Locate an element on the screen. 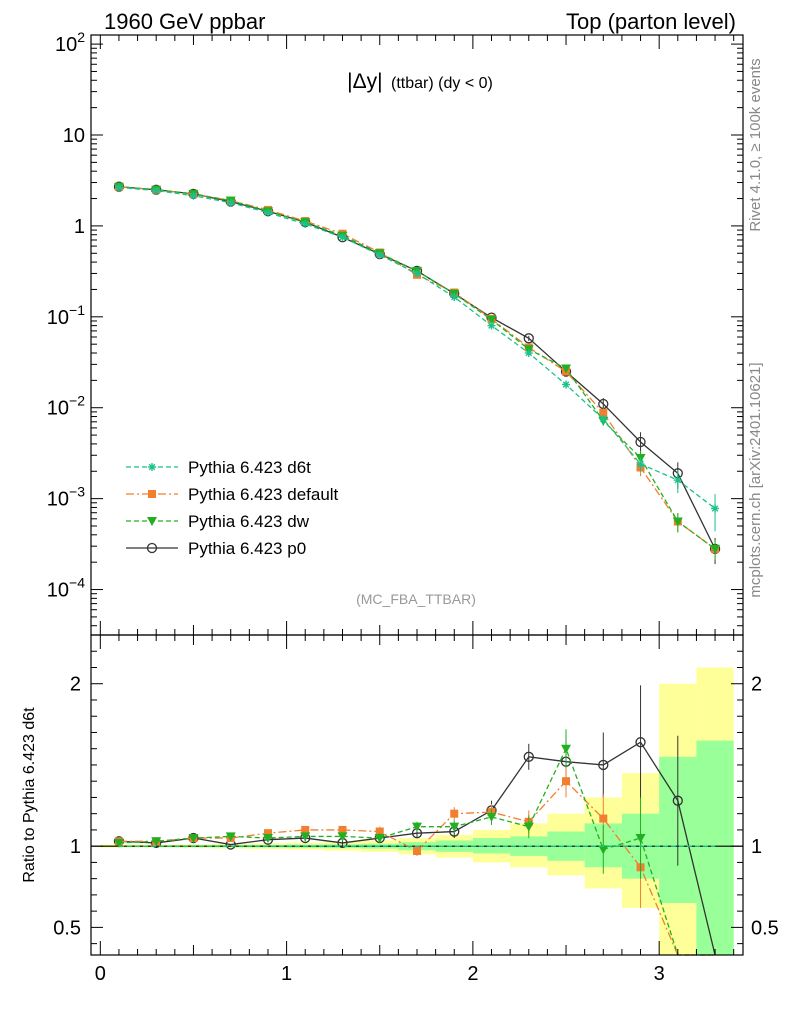 The height and width of the screenshot is (1024, 786). legend-label: Pythia 6.423 p0 is located at coordinates (247, 548).